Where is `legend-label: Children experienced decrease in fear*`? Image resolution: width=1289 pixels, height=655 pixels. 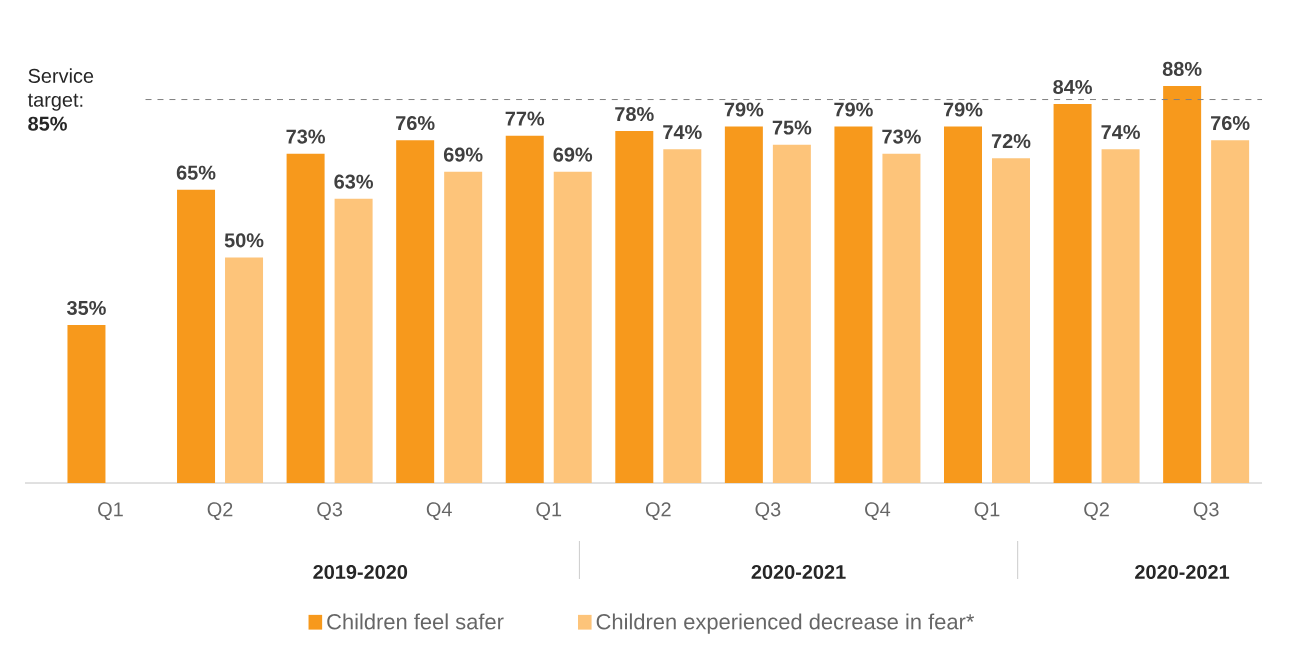 legend-label: Children experienced decrease in fear* is located at coordinates (785, 623).